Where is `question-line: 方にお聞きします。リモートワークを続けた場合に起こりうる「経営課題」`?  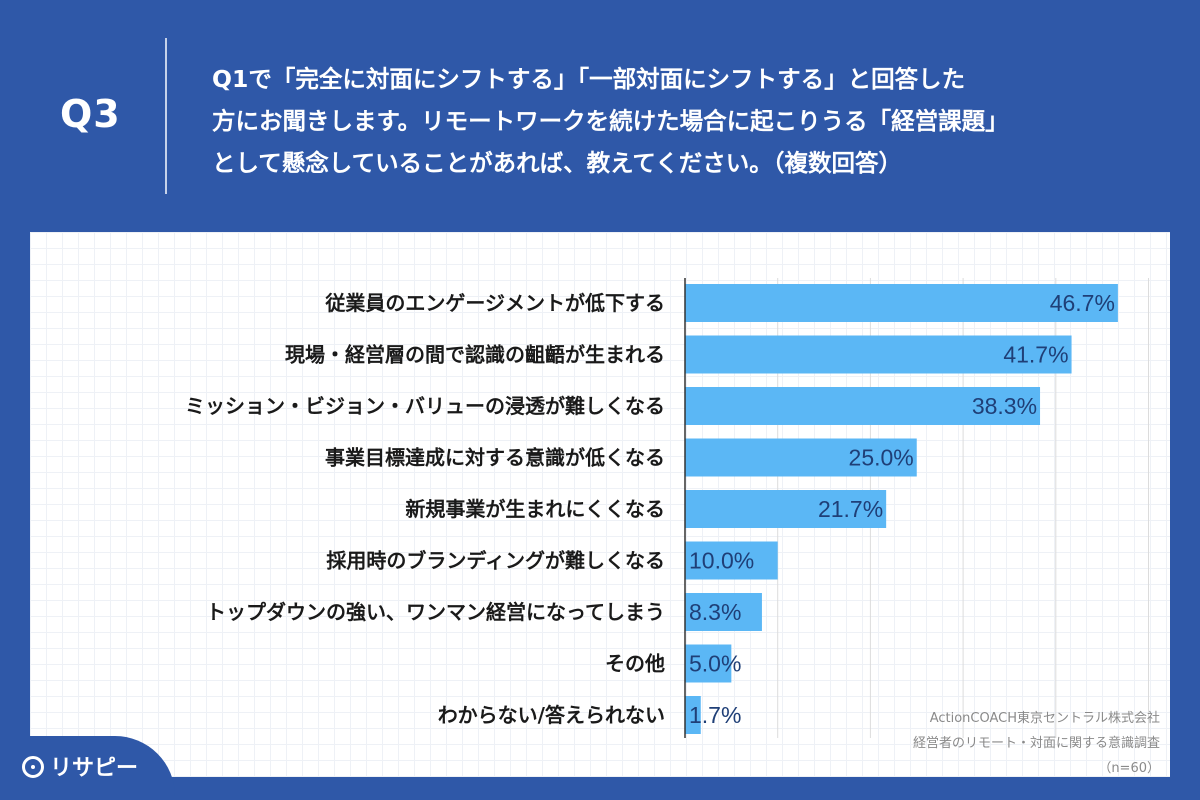 question-line: 方にお聞きします。リモートワークを続けた場合に起こりうる「経営課題」 is located at coordinates (610, 121).